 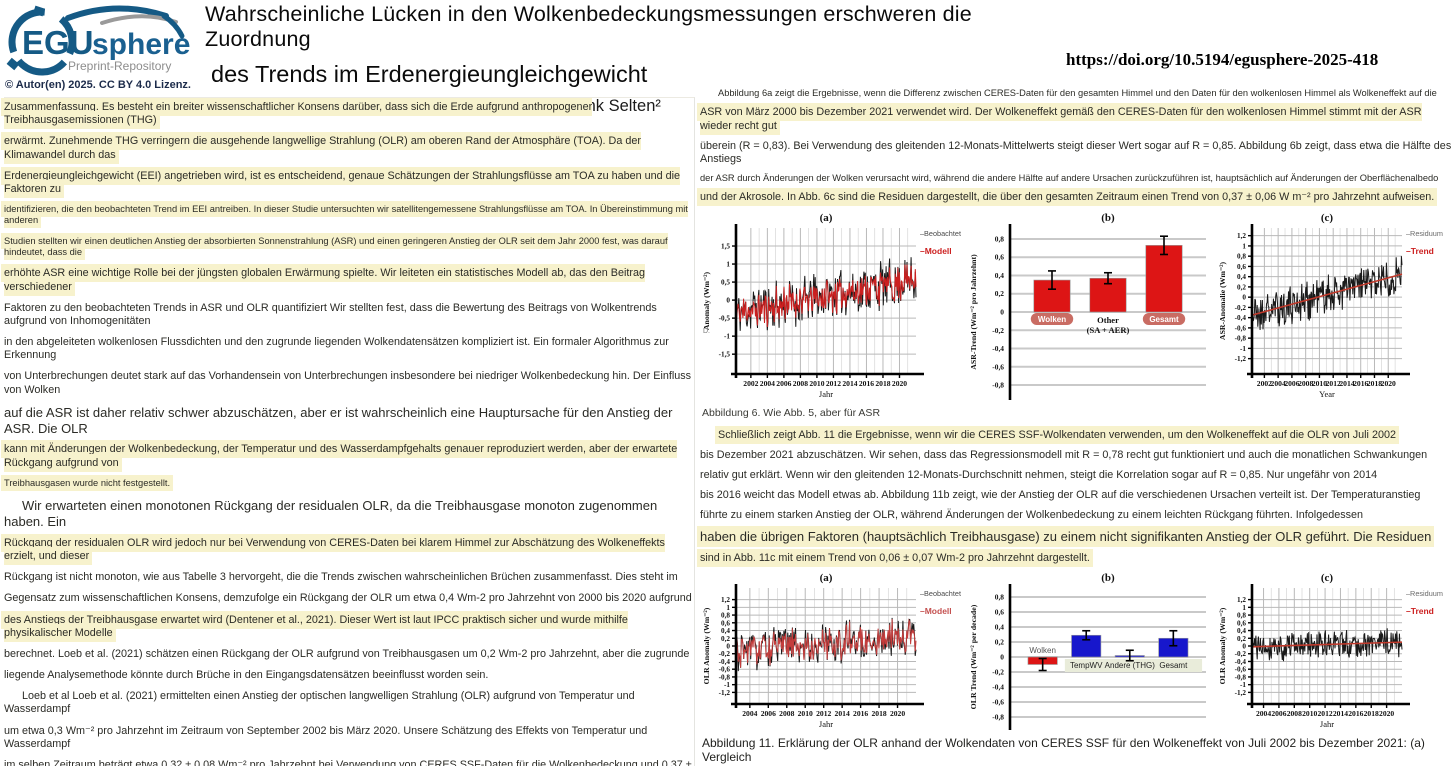 What do you see at coordinates (141, 44) in the screenshot?
I see `svg-text: sphere` at bounding box center [141, 44].